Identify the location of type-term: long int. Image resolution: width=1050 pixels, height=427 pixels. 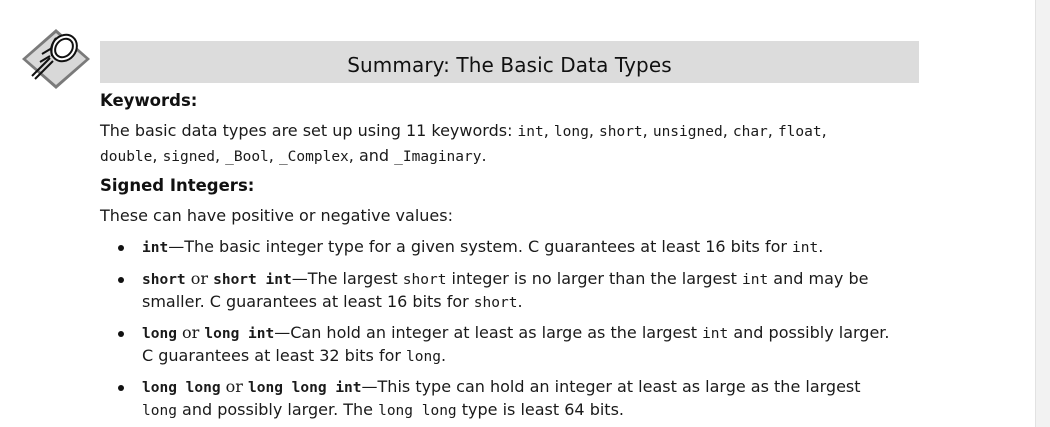
(239, 334).